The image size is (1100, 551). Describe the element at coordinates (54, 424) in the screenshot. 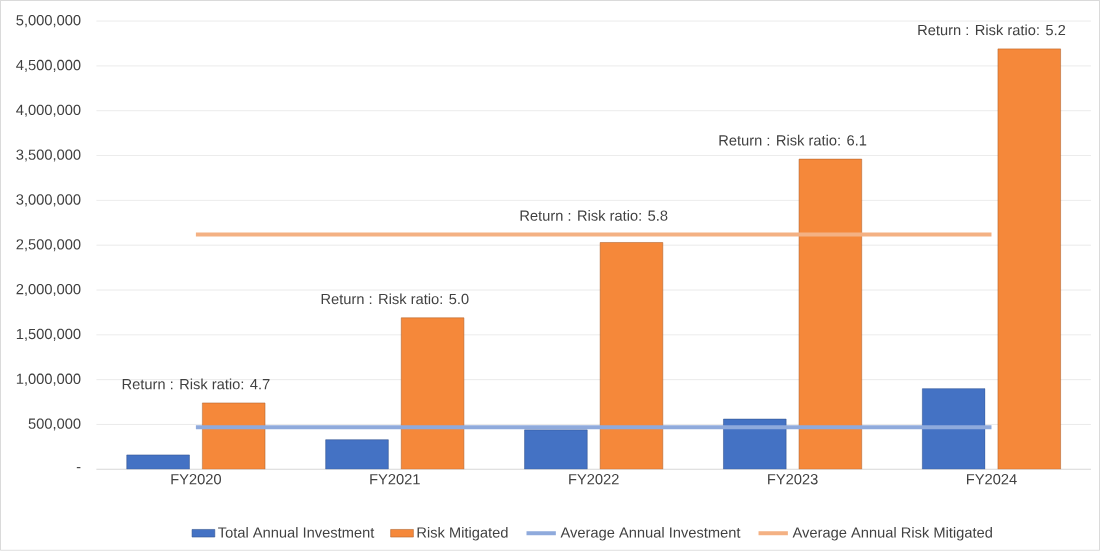

I see `y-tick-label: 500,000` at that location.